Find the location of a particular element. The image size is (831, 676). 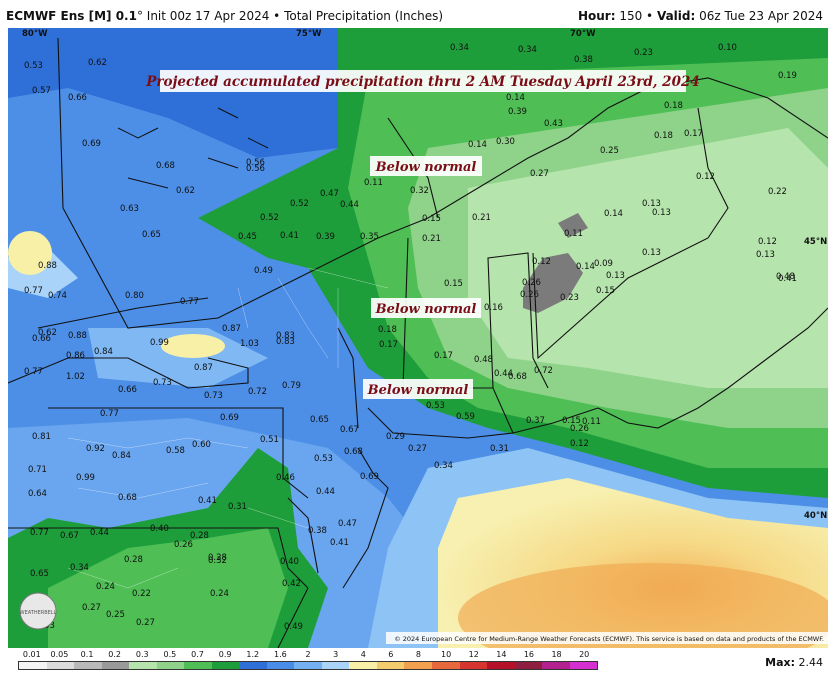

valid-value: 06z Tue 23 Apr 2024 is located at coordinates (759, 16).